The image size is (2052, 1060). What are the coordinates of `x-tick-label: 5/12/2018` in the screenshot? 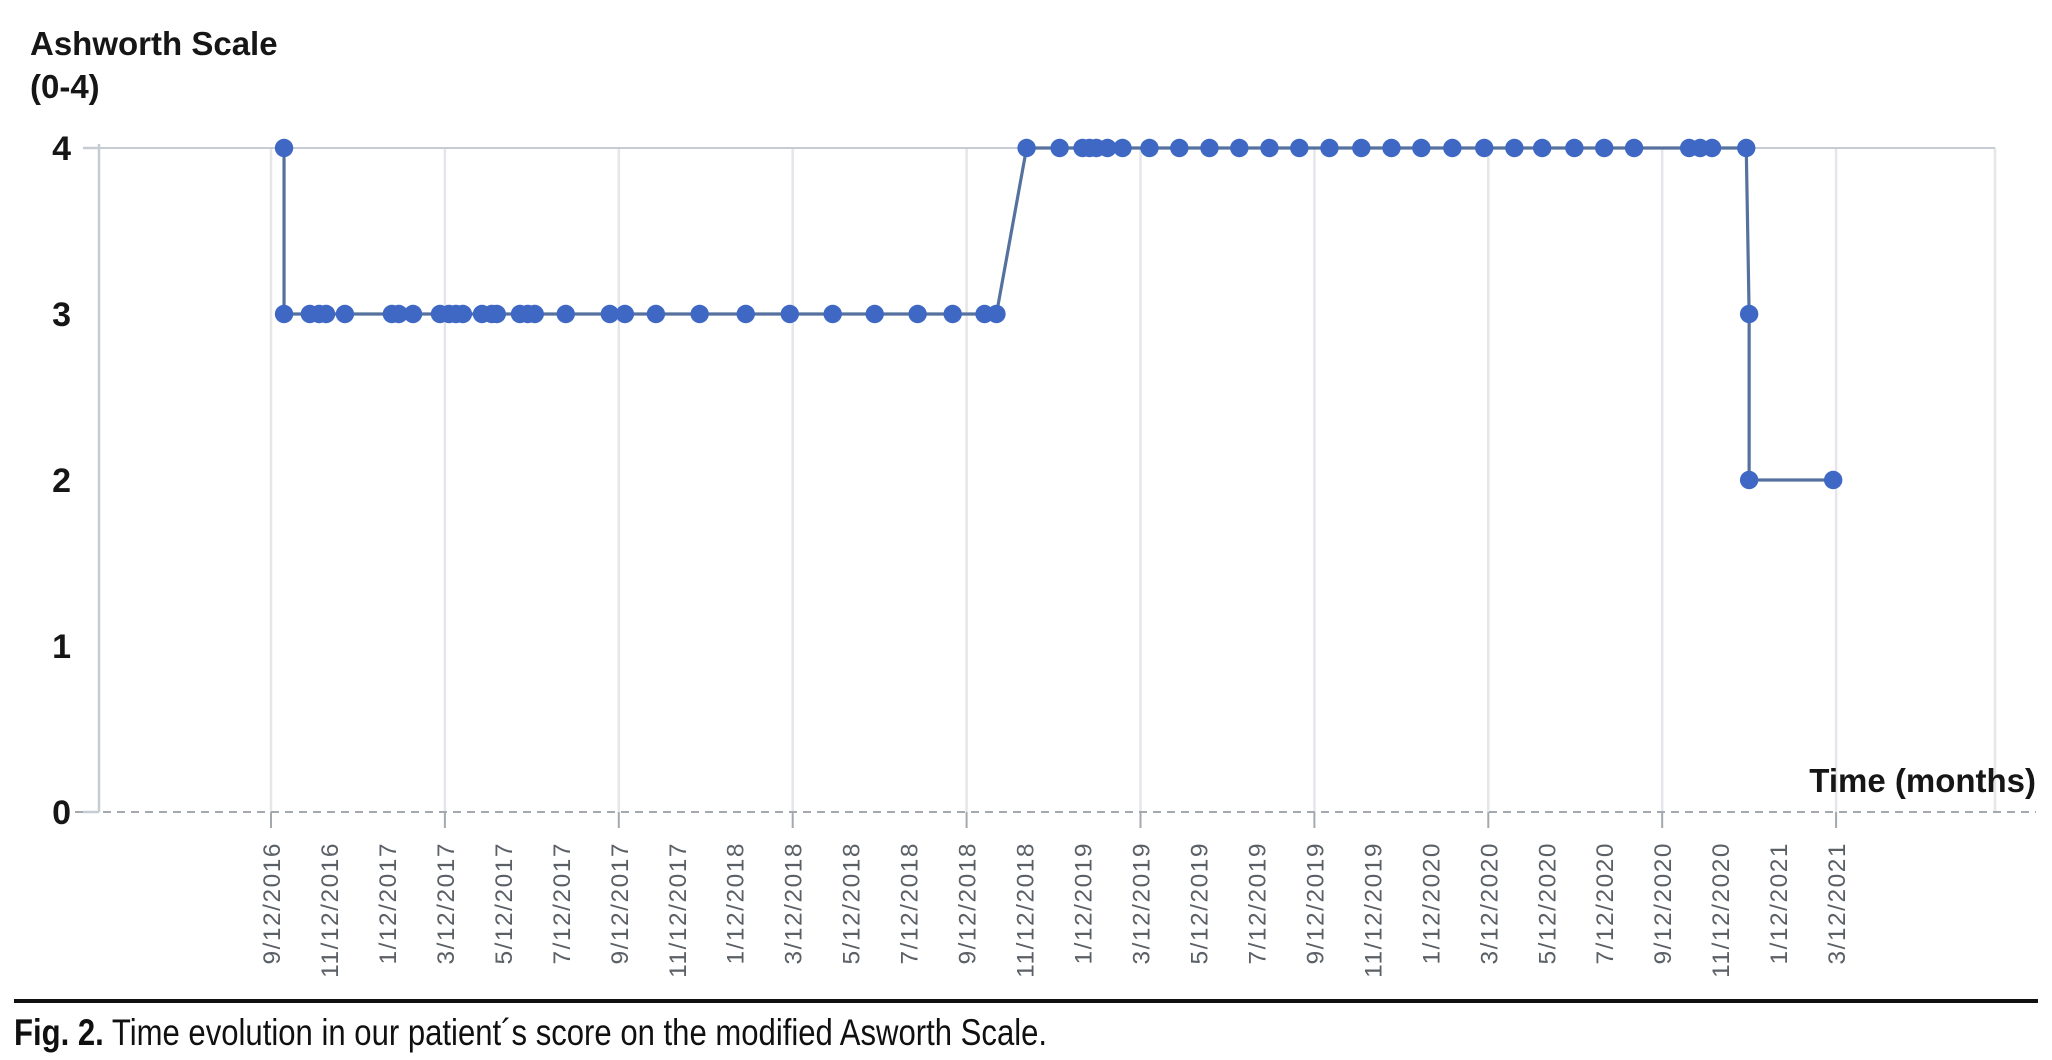 It's located at (852, 903).